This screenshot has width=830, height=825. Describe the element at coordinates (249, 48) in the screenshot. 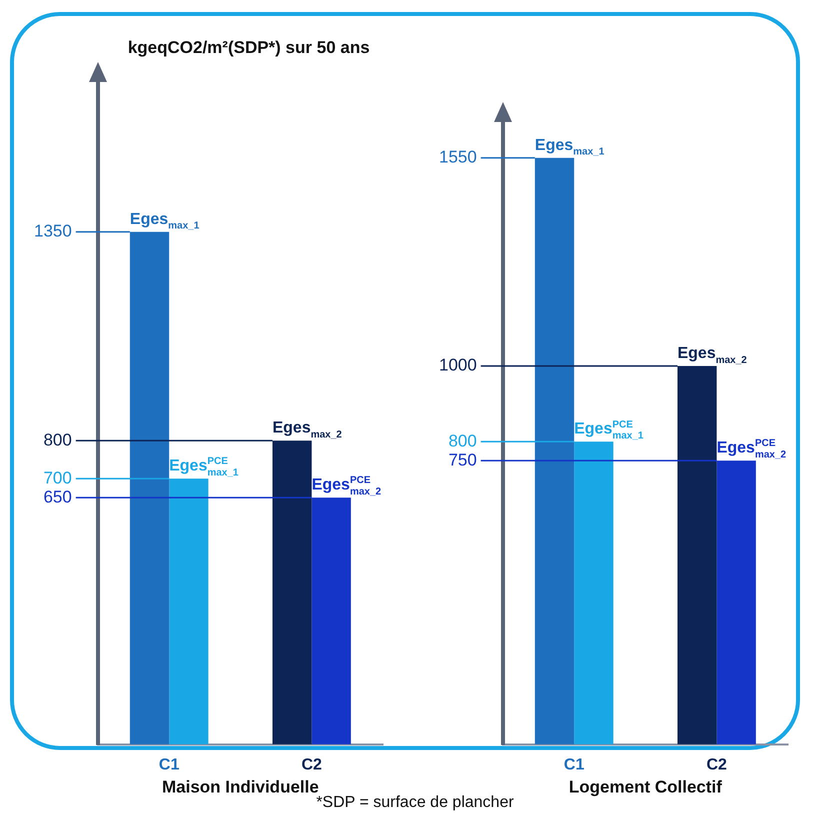

I see `y-axis-title: kgeqCO2/m²(SDP*) sur 50 ans` at that location.